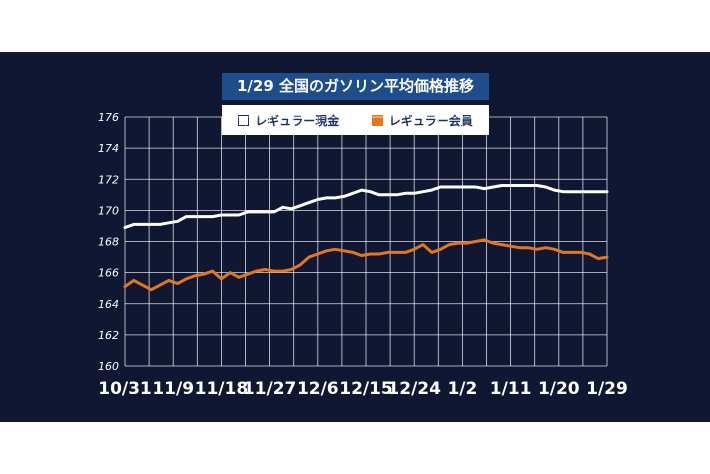  I want to click on x-tick-label: 1/29, so click(607, 389).